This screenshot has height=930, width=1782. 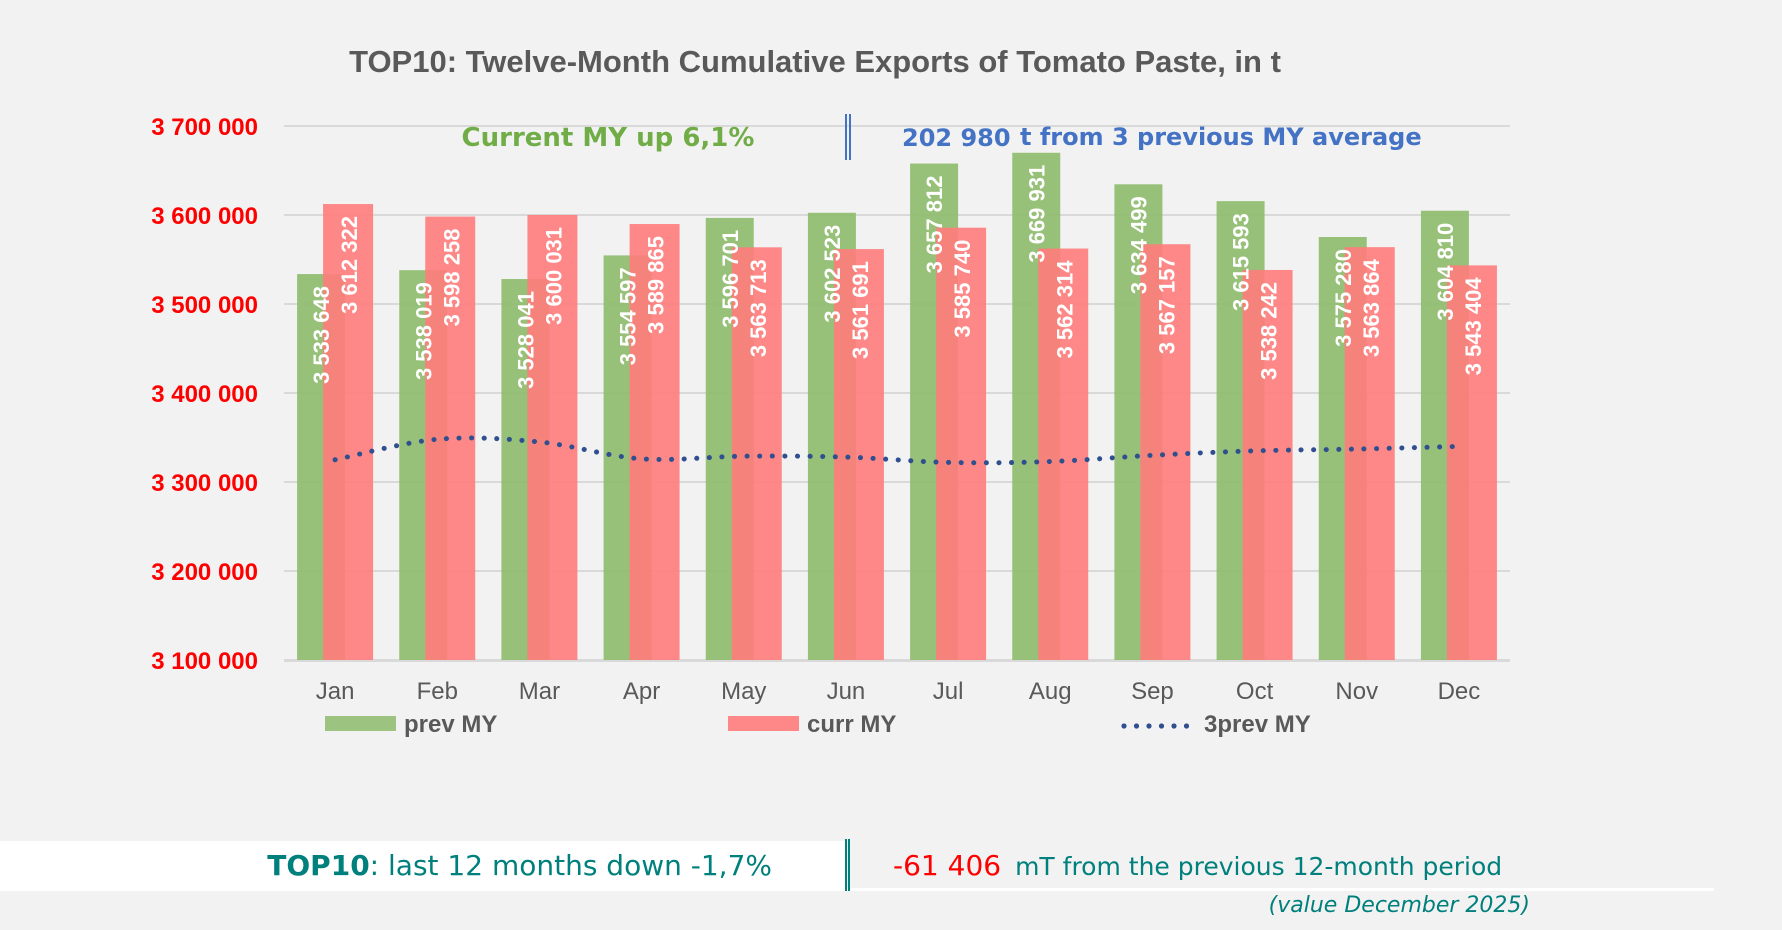 What do you see at coordinates (608, 138) in the screenshot?
I see `annotation-current-my: Current MY up 6,1%` at bounding box center [608, 138].